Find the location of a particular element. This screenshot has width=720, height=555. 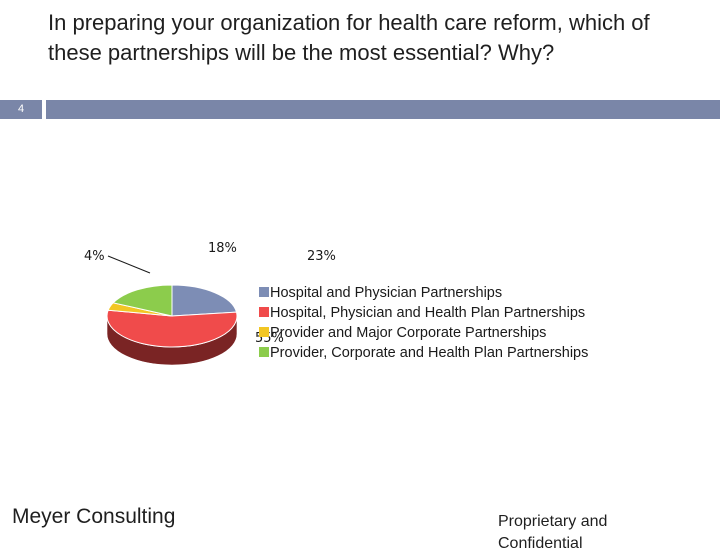

pie-slice-hospital-physician-and-health-plan-partnerships is located at coordinates (172, 328).